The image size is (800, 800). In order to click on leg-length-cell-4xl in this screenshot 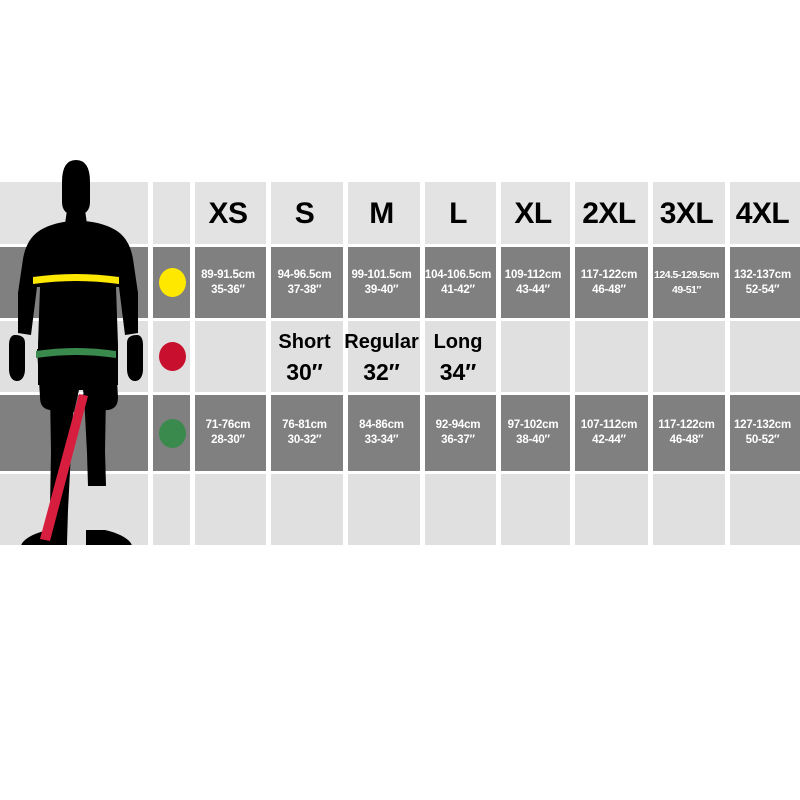, I will do `click(762, 356)`.